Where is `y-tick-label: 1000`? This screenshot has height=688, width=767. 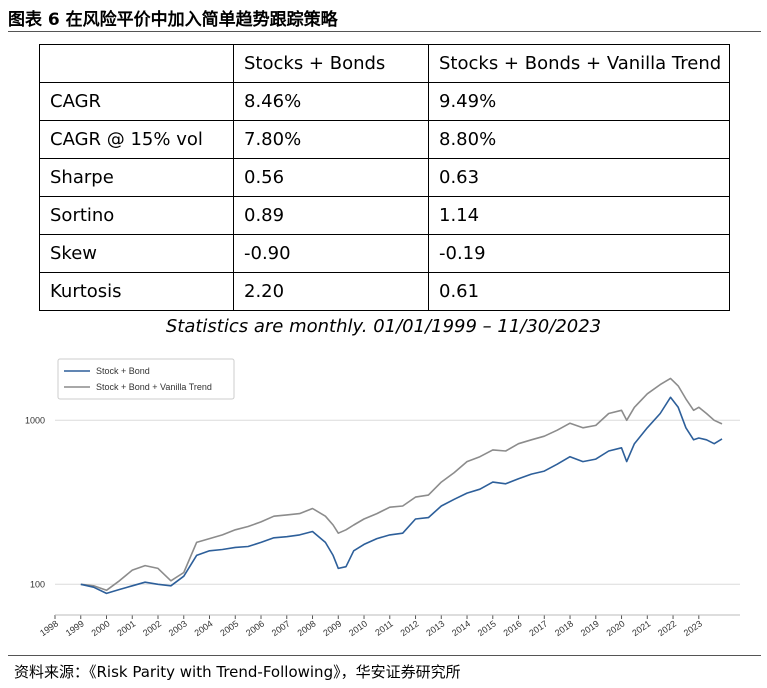 y-tick-label: 1000 is located at coordinates (35, 420).